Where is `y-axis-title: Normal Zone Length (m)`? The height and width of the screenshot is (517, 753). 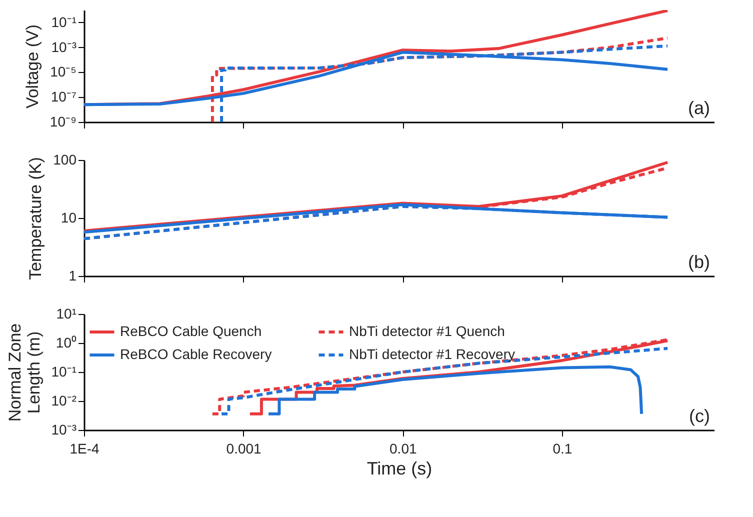 y-axis-title: Normal Zone Length (m) is located at coordinates (24, 372).